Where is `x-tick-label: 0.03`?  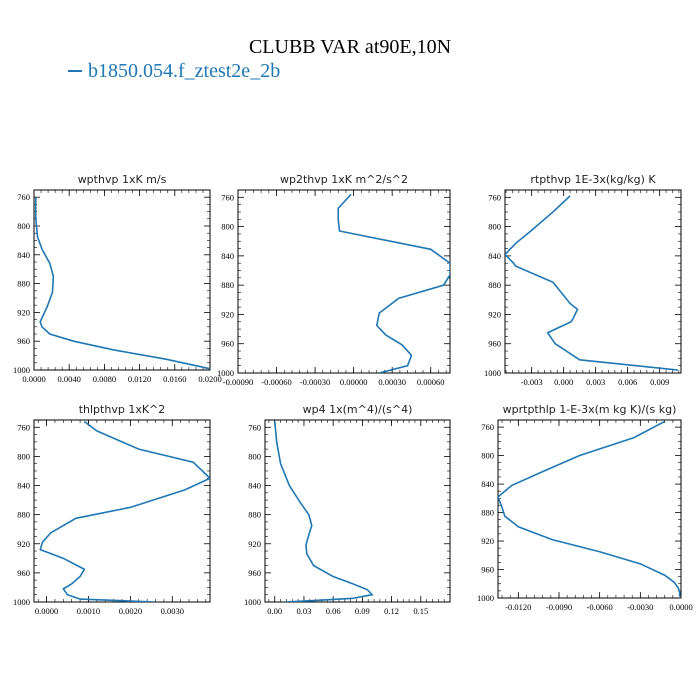
x-tick-label: 0.03 is located at coordinates (304, 611).